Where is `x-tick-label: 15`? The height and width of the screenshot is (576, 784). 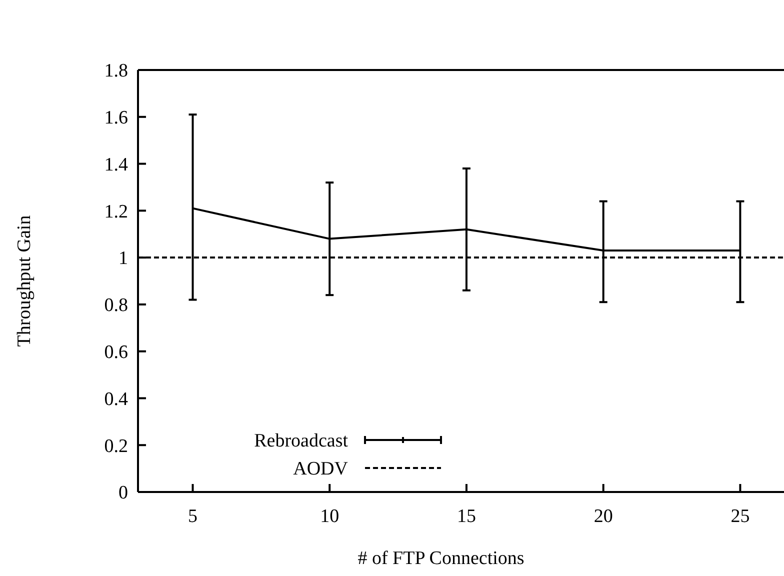
x-tick-label: 15 is located at coordinates (466, 516).